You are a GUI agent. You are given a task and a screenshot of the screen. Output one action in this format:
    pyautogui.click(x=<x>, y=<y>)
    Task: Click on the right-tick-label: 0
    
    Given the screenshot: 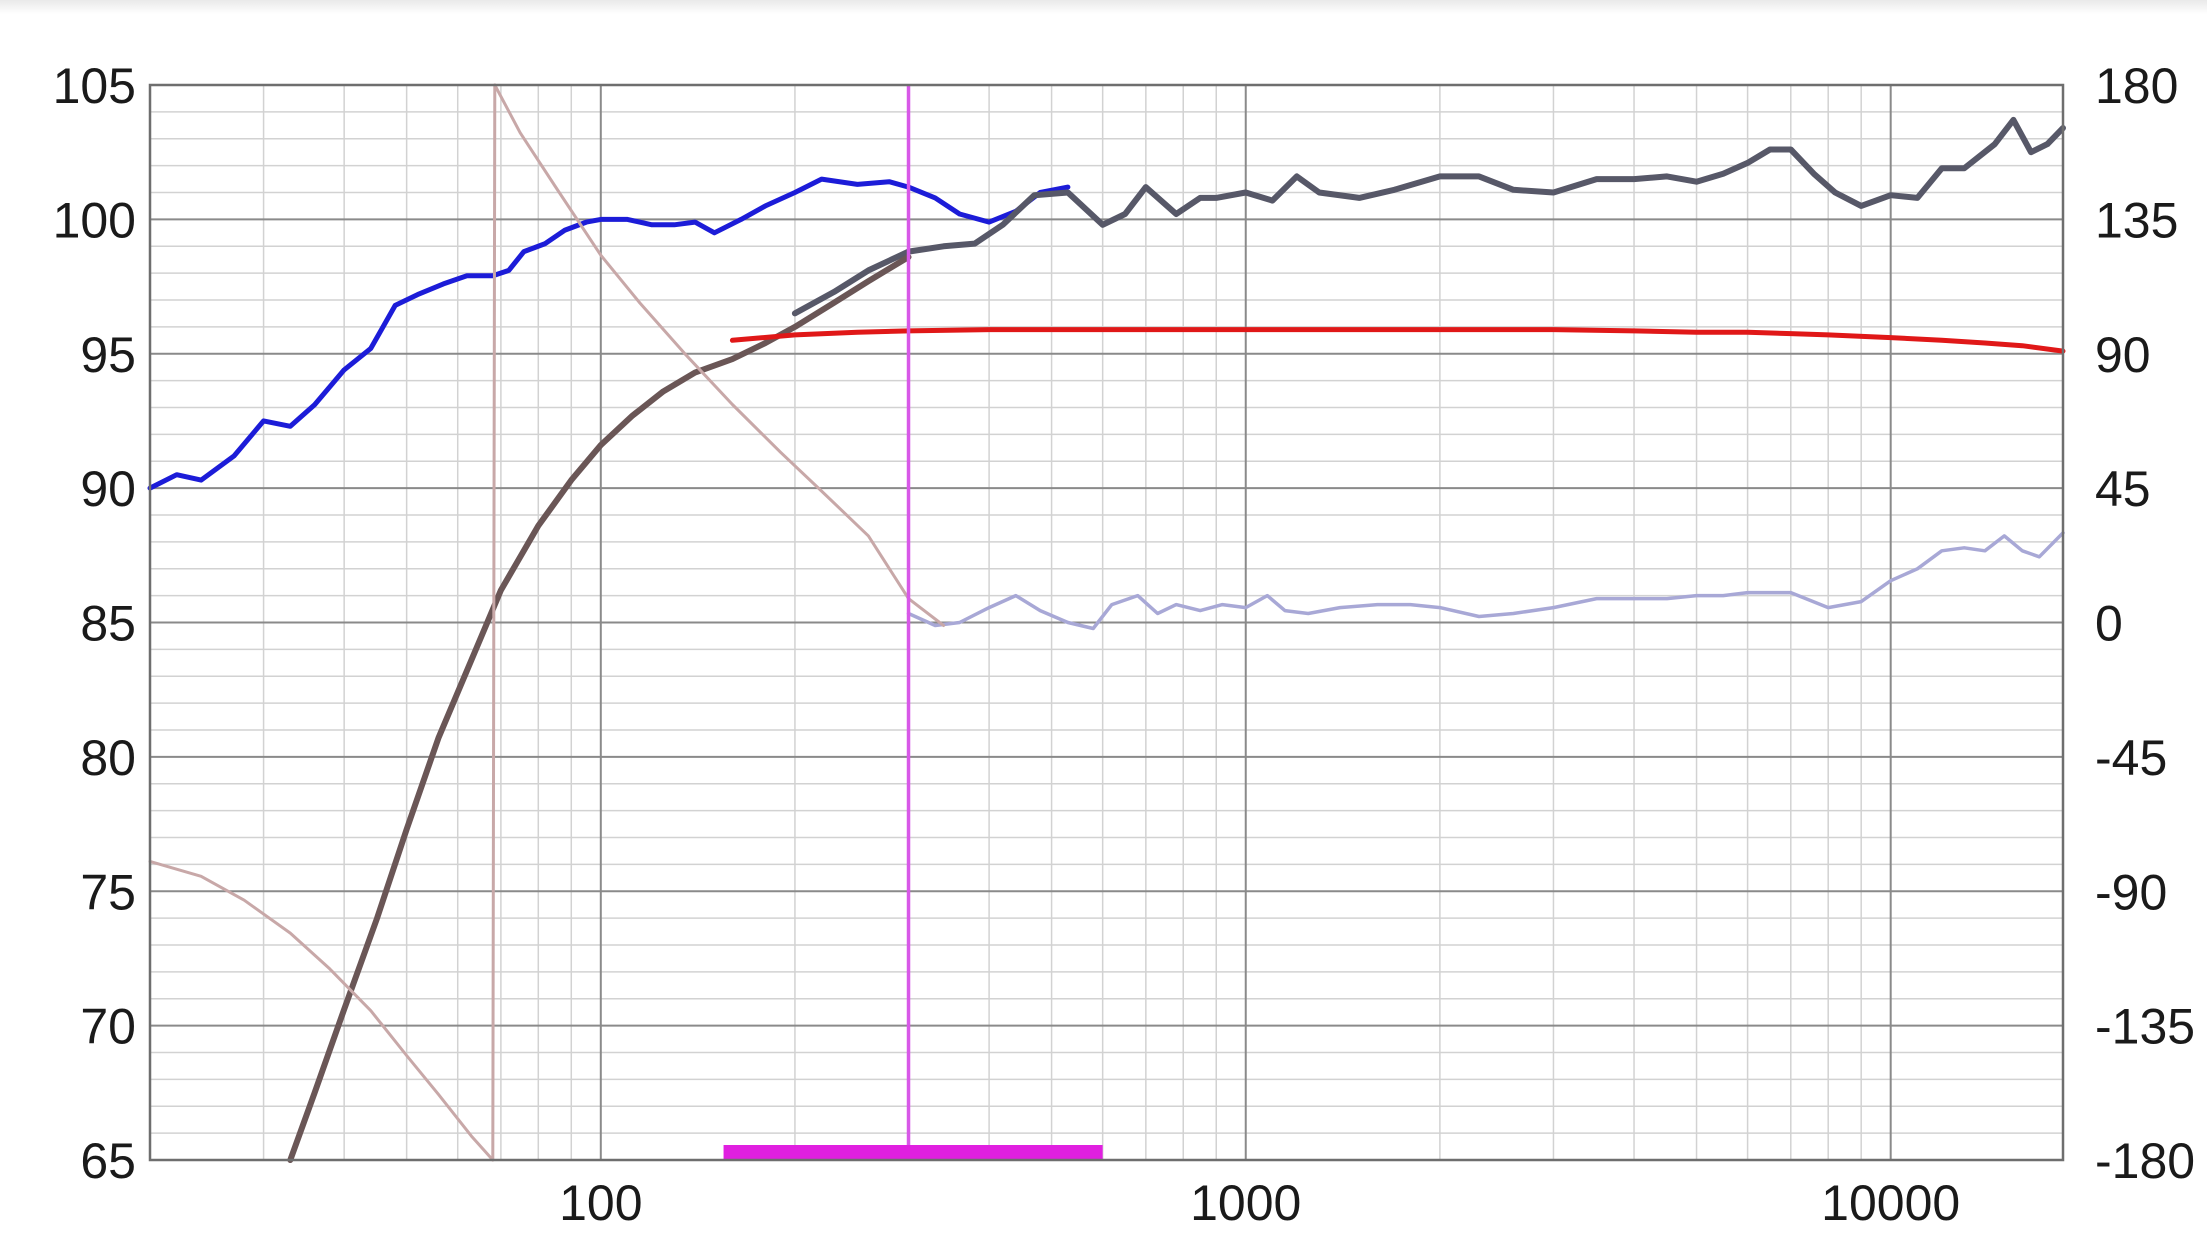 What is the action you would take?
    pyautogui.click(x=2109, y=624)
    